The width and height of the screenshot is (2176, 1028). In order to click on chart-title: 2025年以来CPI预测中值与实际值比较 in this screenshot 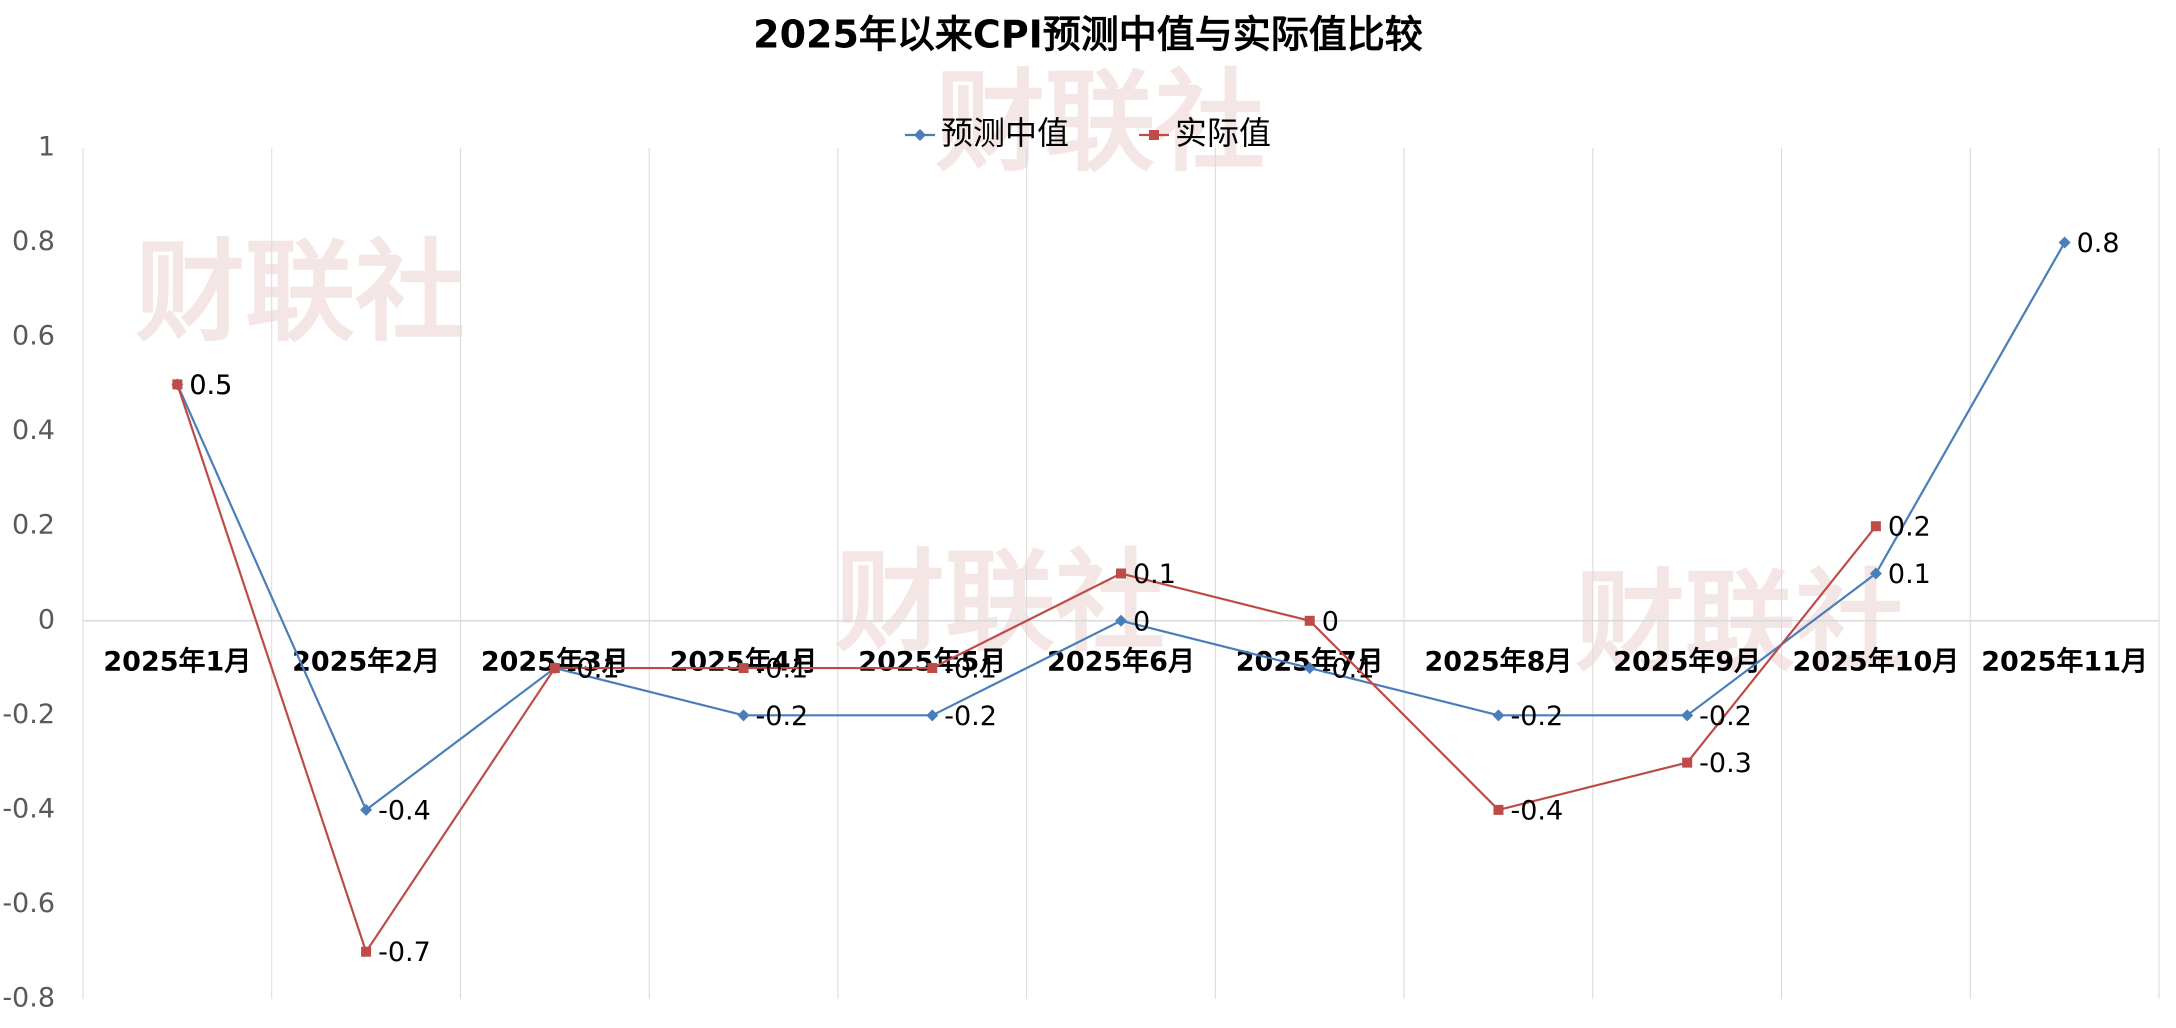, I will do `click(1088, 35)`.